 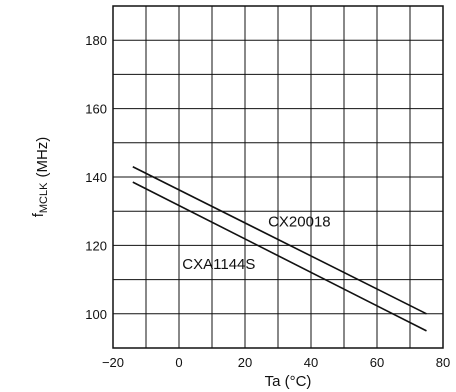 I want to click on x-tick-label: 20, so click(x=245, y=362).